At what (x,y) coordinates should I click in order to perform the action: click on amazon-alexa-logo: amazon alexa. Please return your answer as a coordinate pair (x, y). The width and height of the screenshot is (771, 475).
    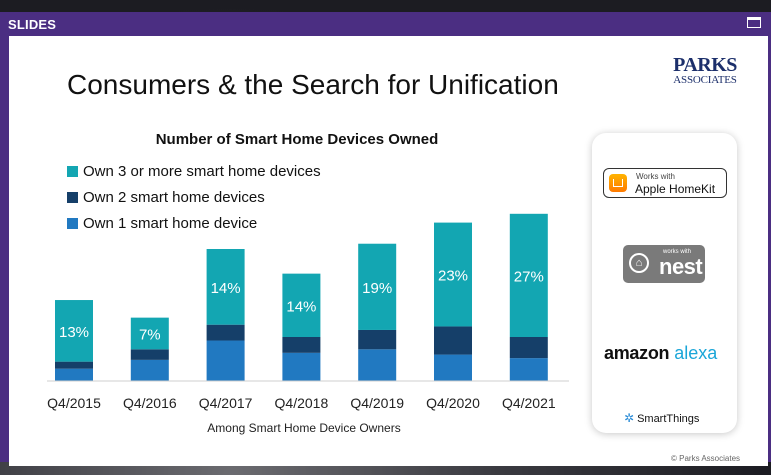
    Looking at the image, I should click on (660, 353).